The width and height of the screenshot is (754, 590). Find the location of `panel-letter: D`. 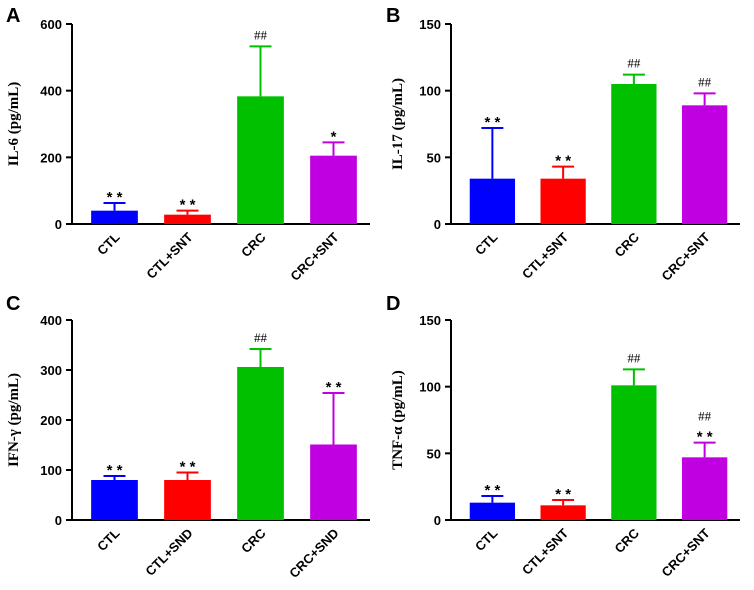

panel-letter: D is located at coordinates (393, 304).